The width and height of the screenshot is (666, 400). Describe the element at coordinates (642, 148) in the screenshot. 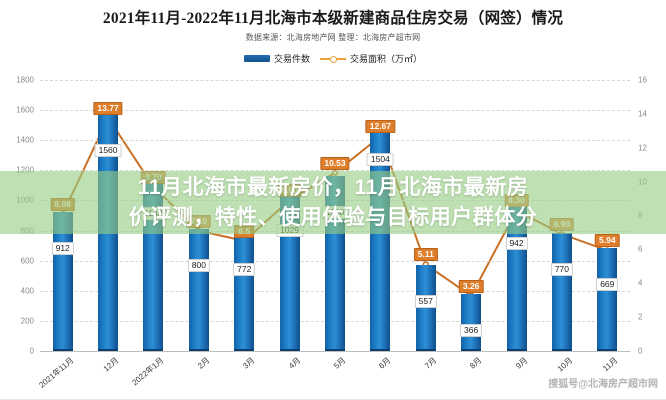

I see `y-tick-right: 12` at that location.